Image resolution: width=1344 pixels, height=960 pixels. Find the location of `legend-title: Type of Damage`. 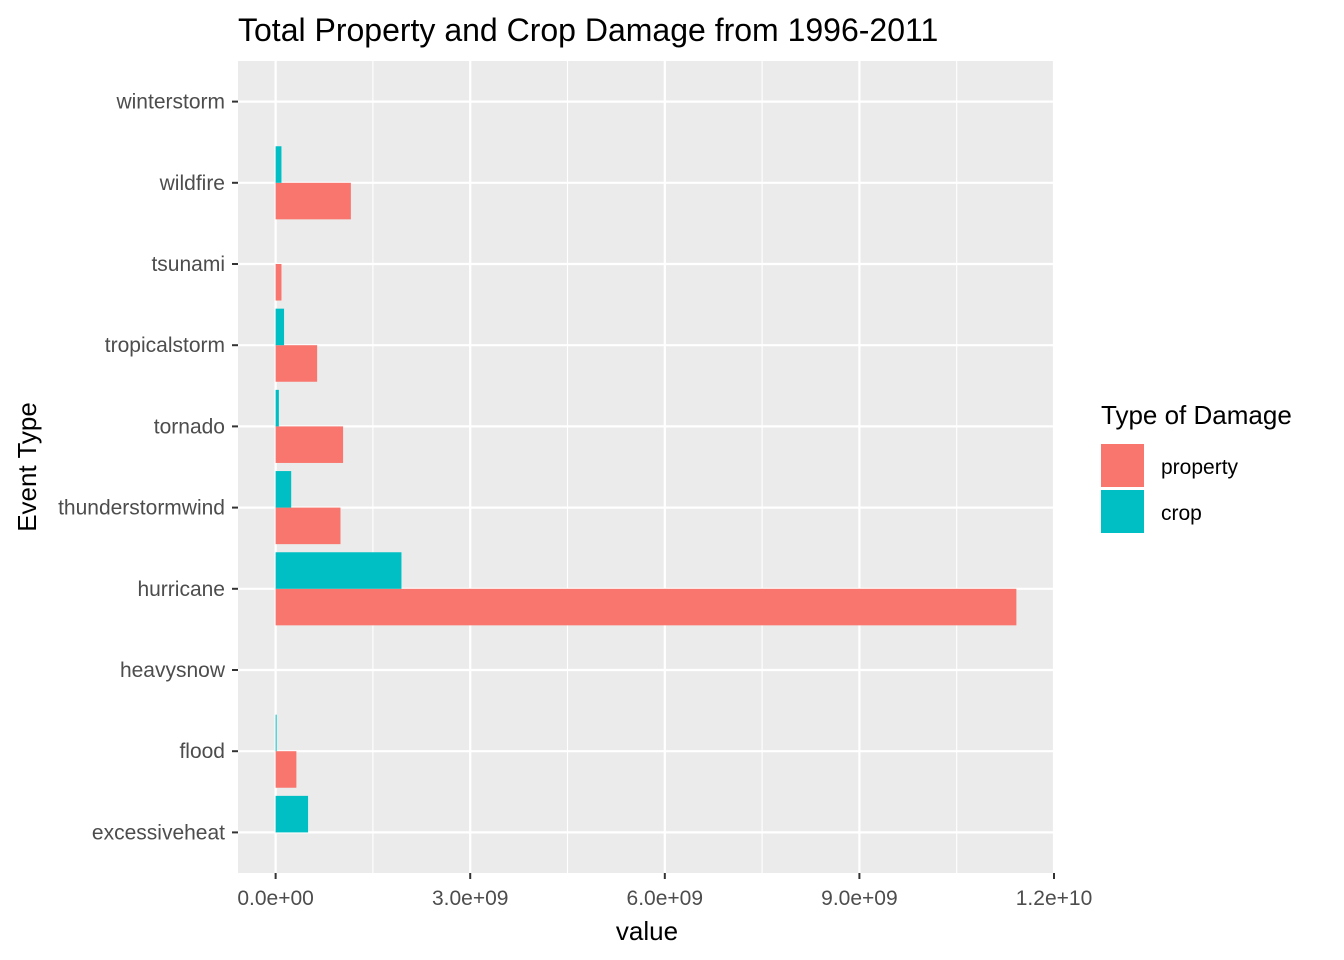

legend-title: Type of Damage is located at coordinates (1196, 415).